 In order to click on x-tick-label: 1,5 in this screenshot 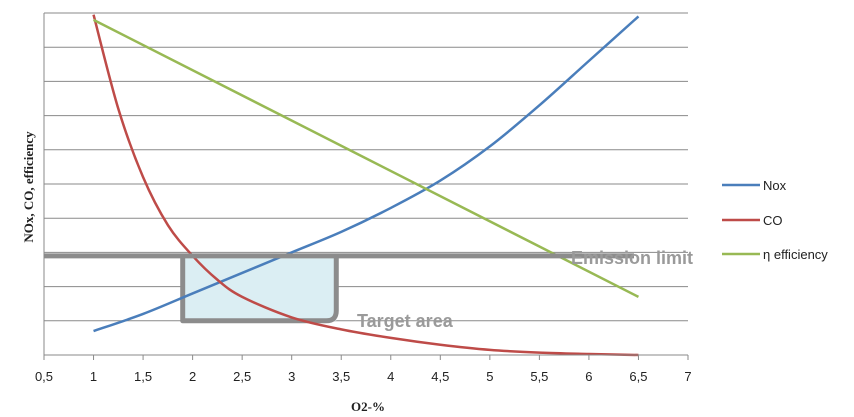, I will do `click(143, 376)`.